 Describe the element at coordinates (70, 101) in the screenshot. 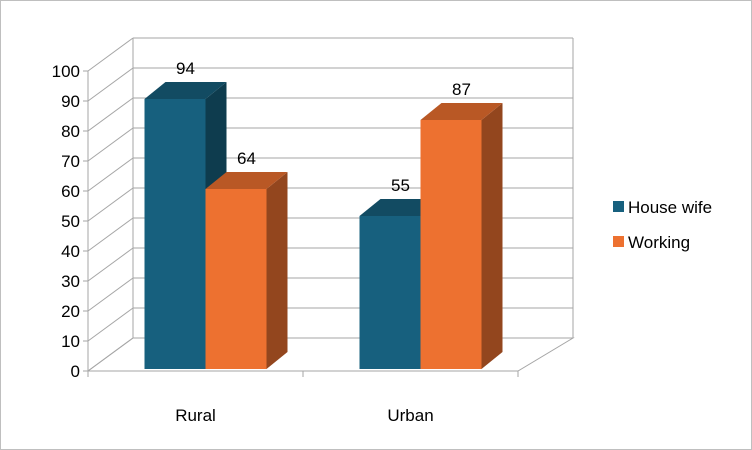

I see `y-tick-label-90: 90` at that location.